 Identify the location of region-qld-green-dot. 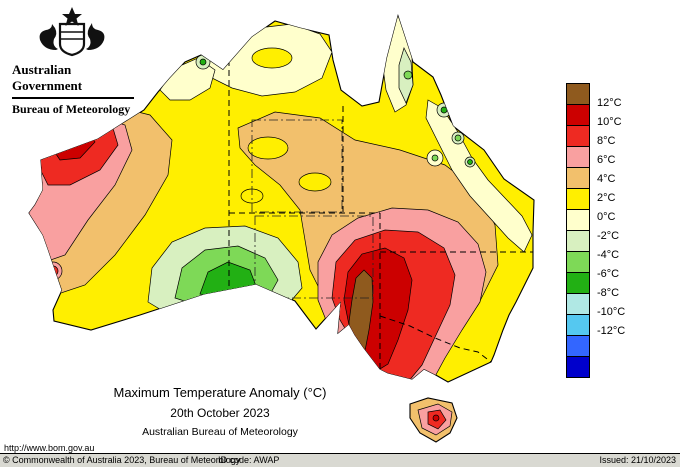
(435, 158).